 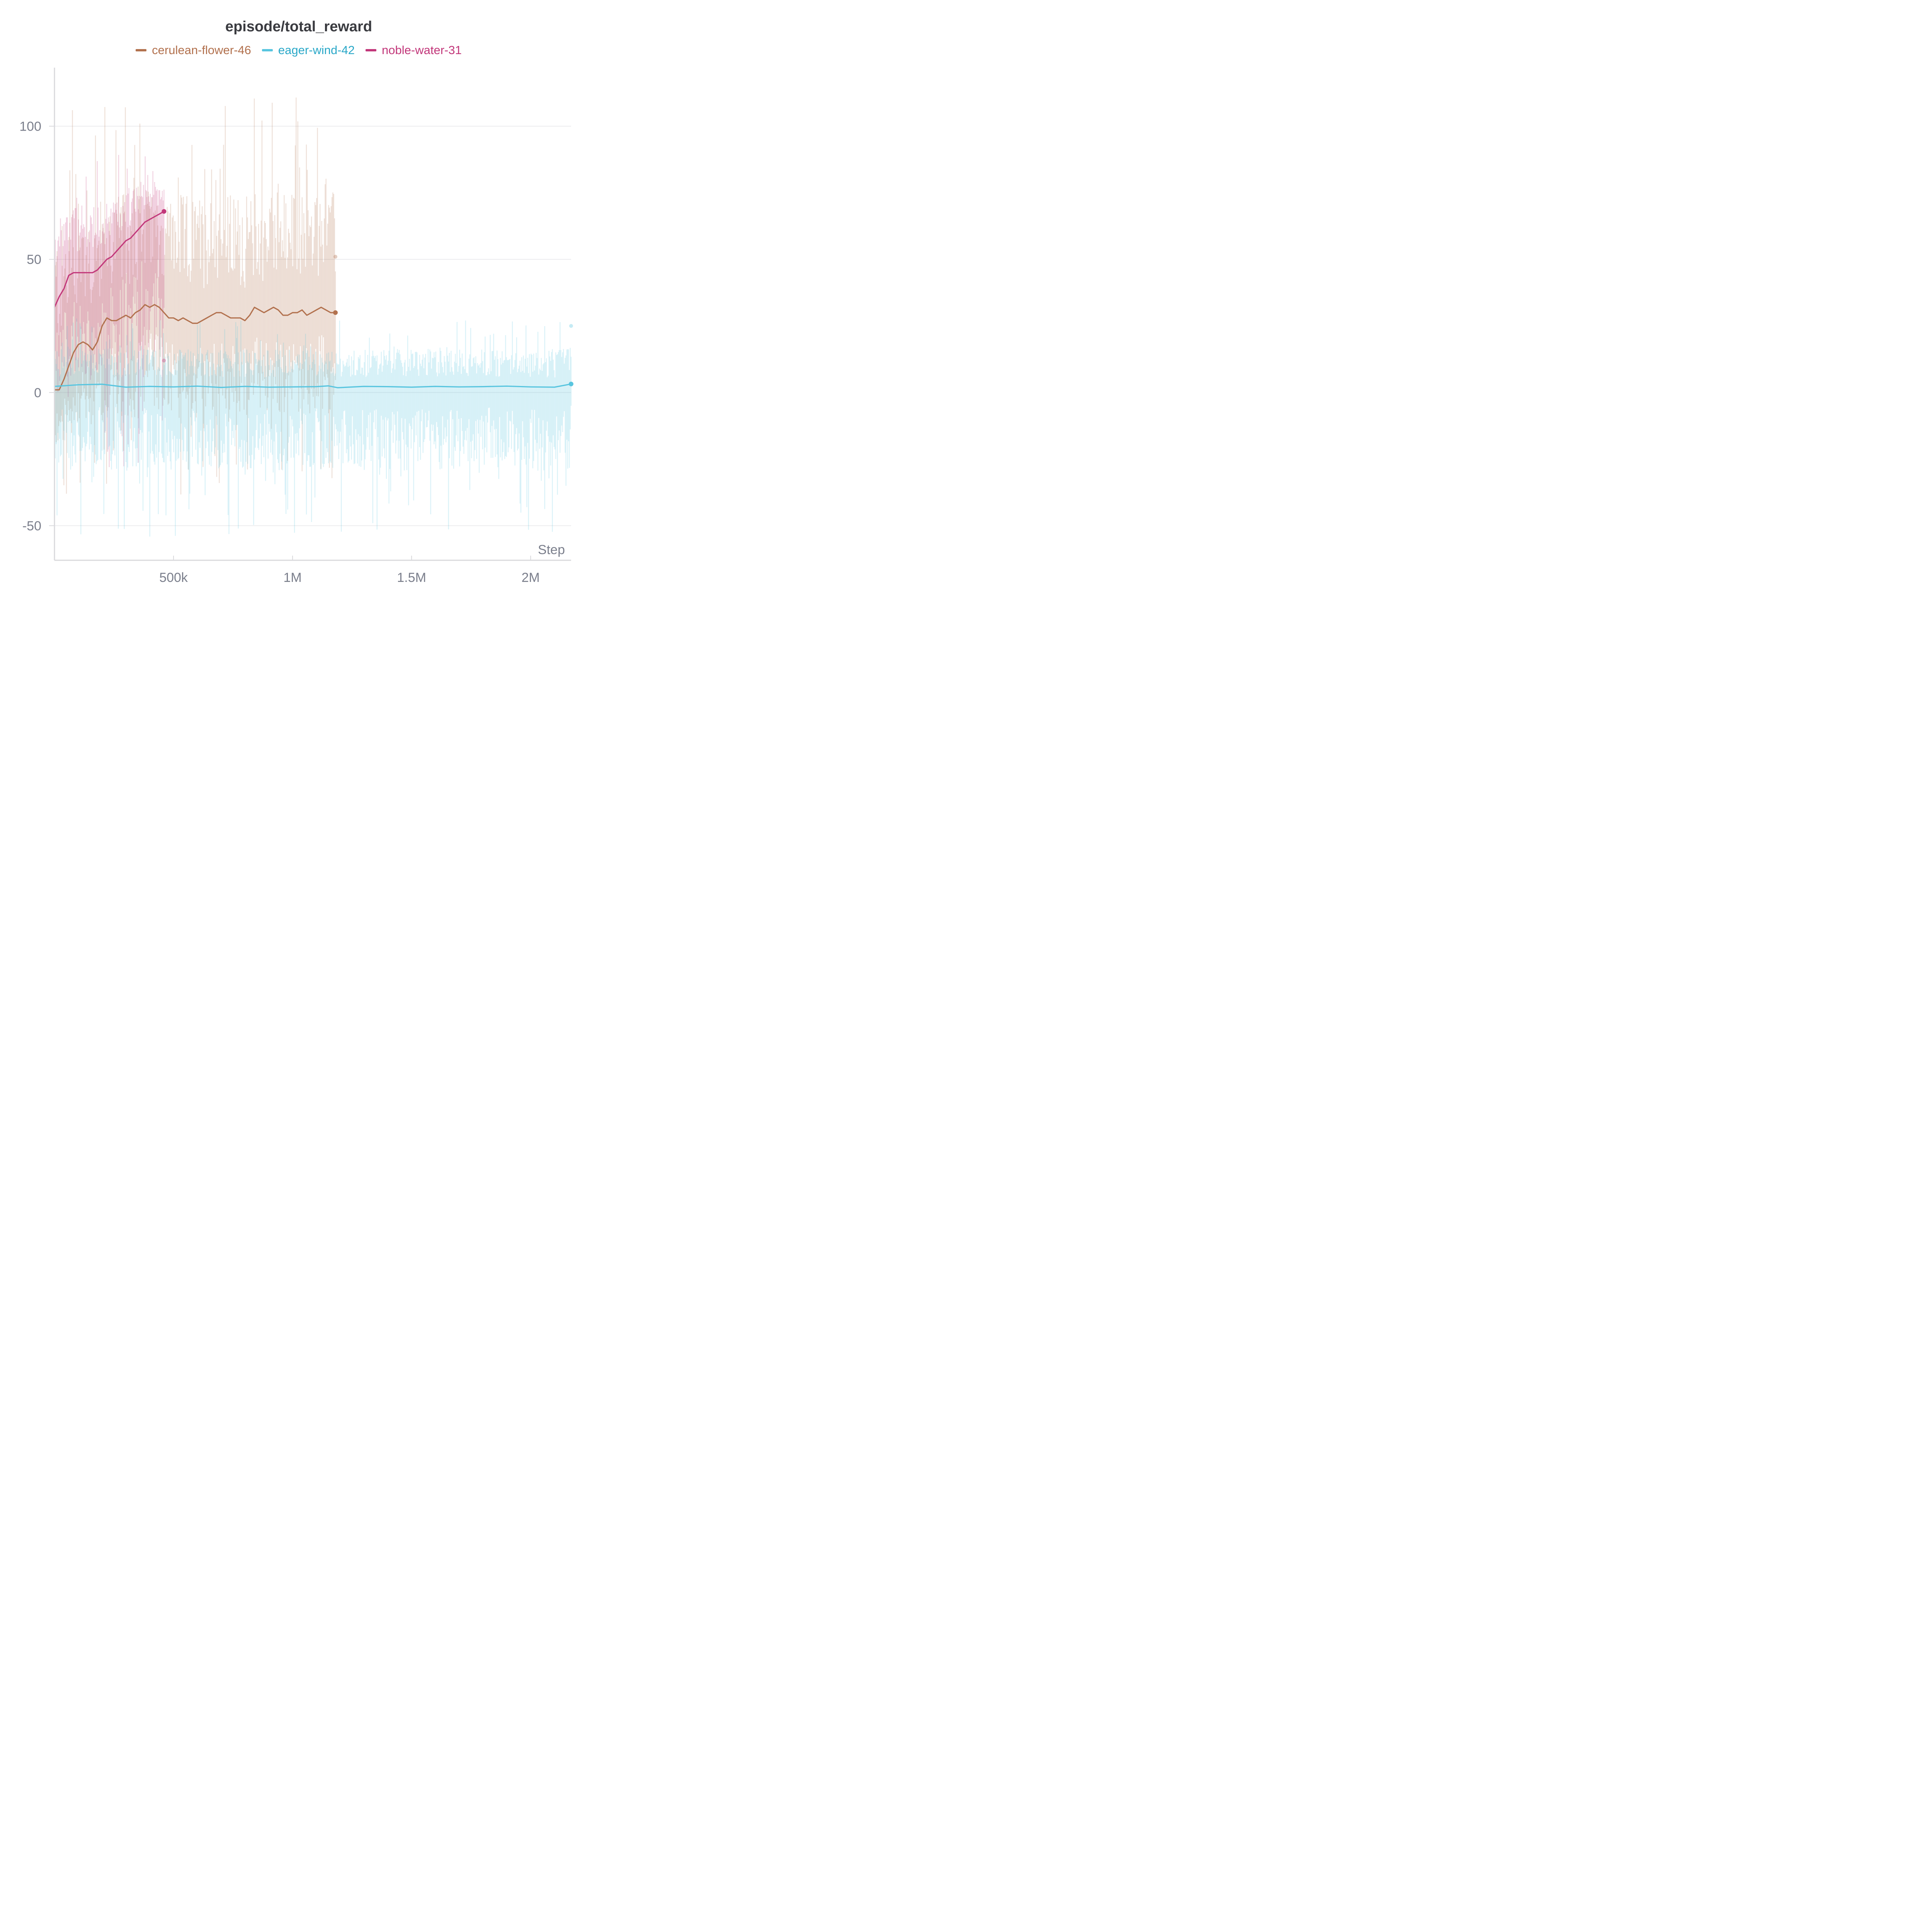 What do you see at coordinates (298, 27) in the screenshot?
I see `chart-title: episode/total_reward` at bounding box center [298, 27].